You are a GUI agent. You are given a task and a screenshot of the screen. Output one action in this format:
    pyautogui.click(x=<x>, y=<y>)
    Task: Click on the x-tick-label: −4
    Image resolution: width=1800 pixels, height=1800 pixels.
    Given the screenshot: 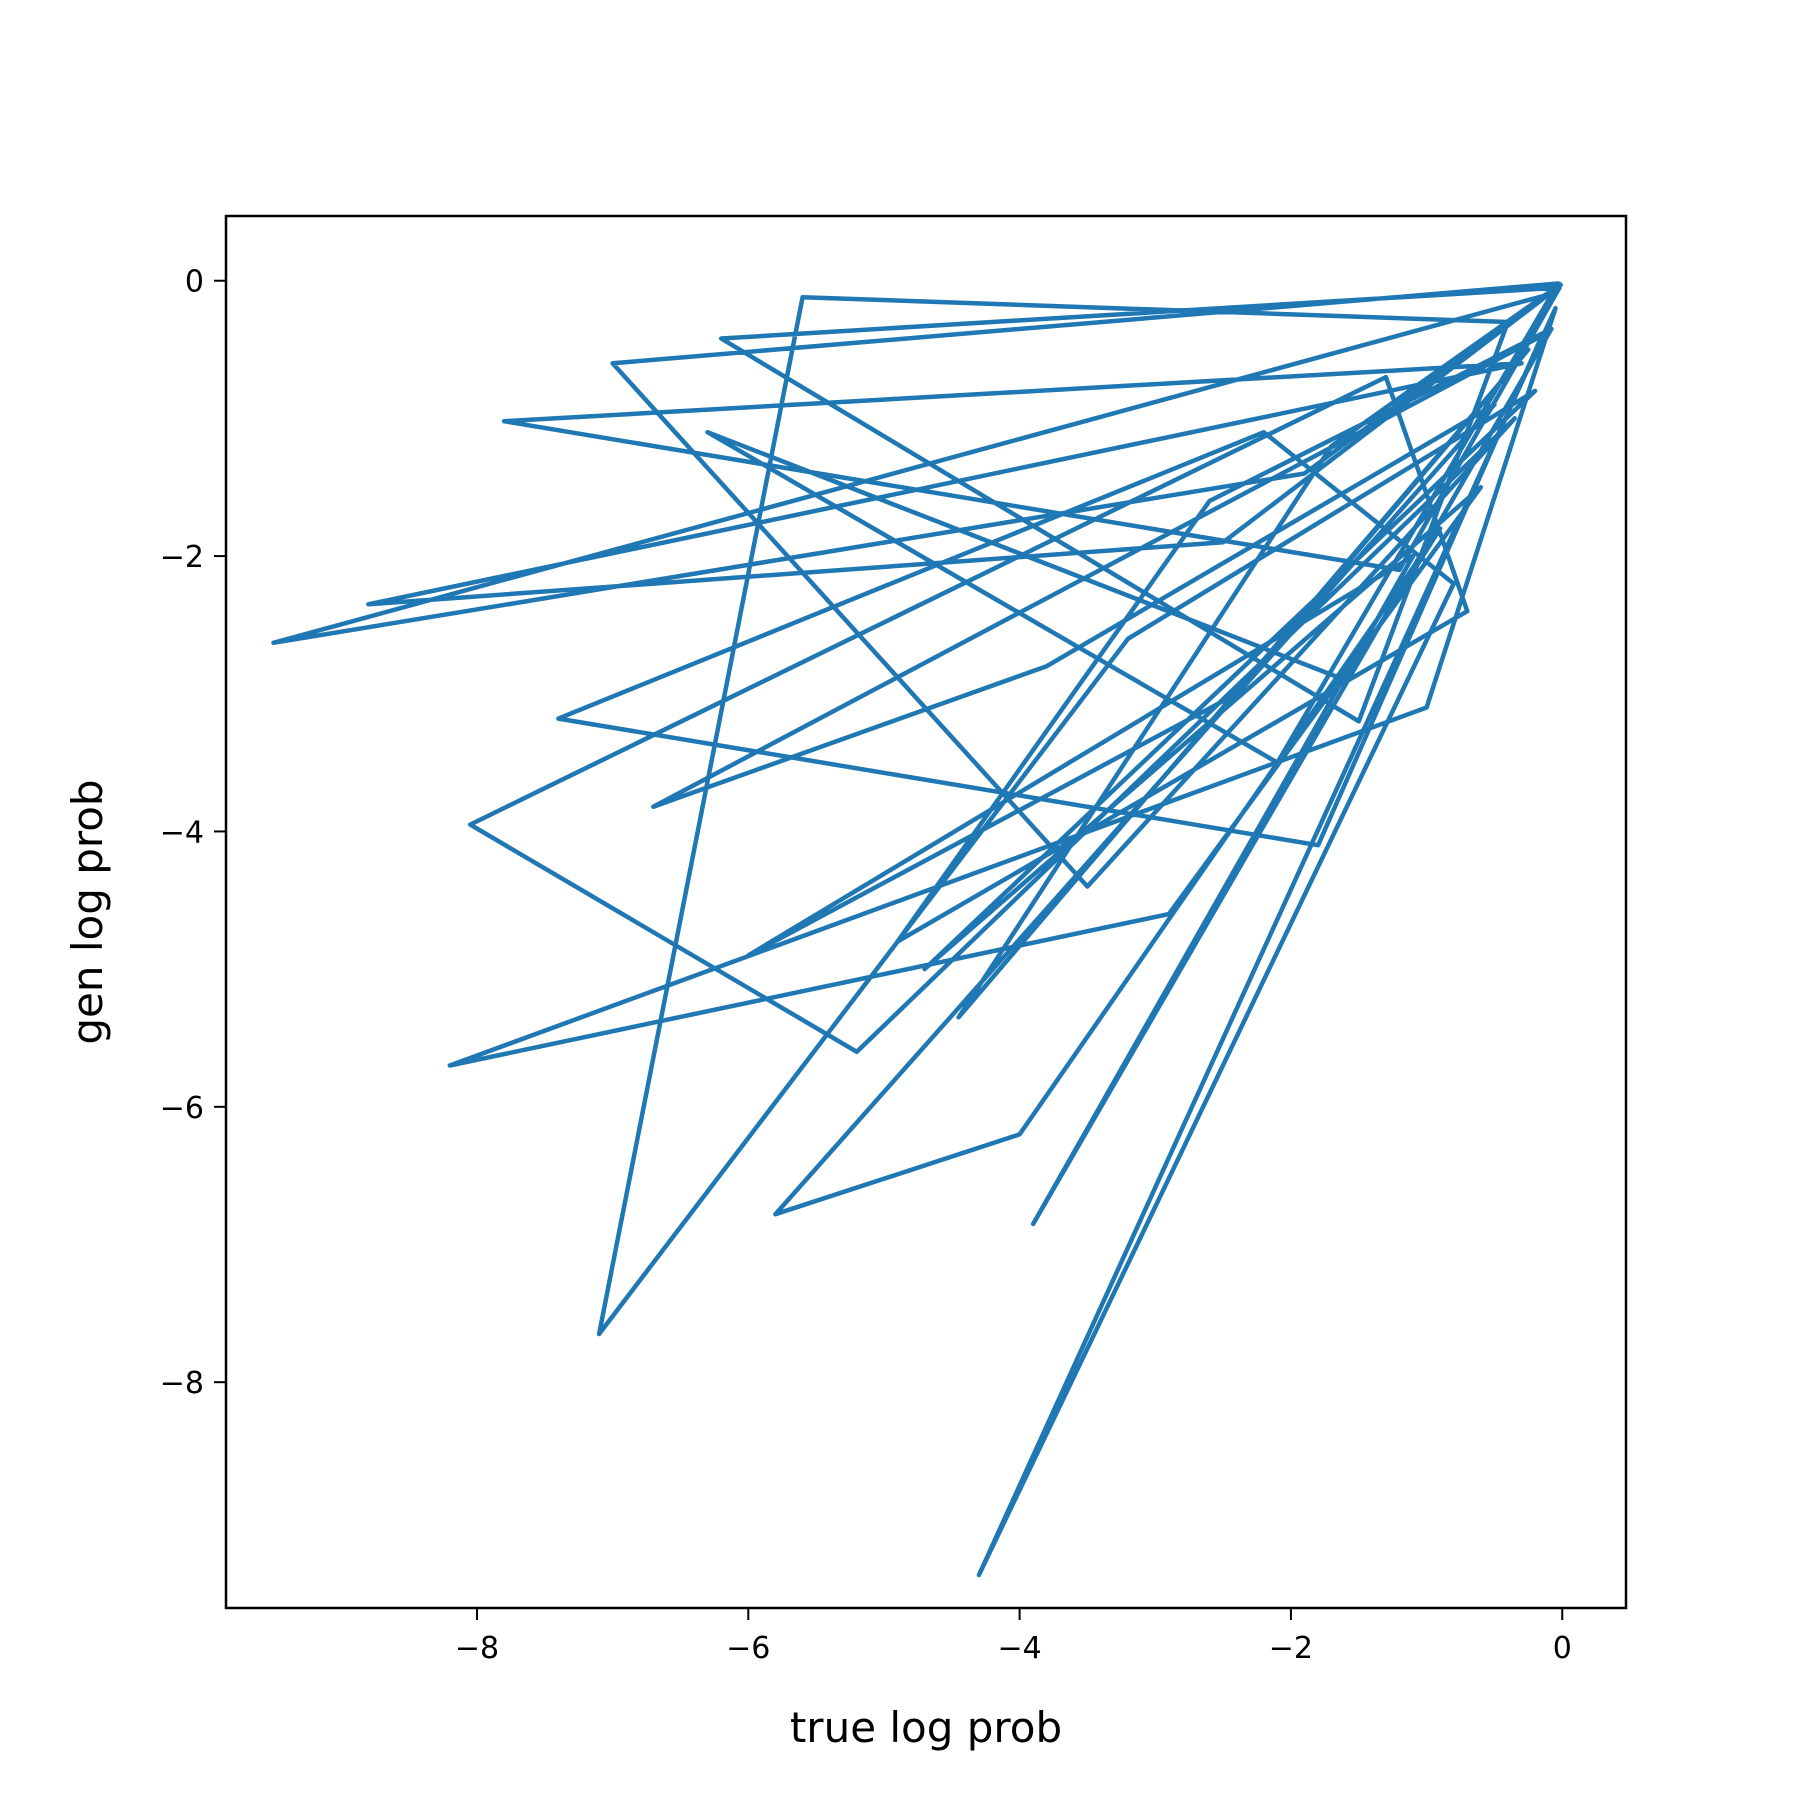 What is the action you would take?
    pyautogui.click(x=1019, y=1648)
    